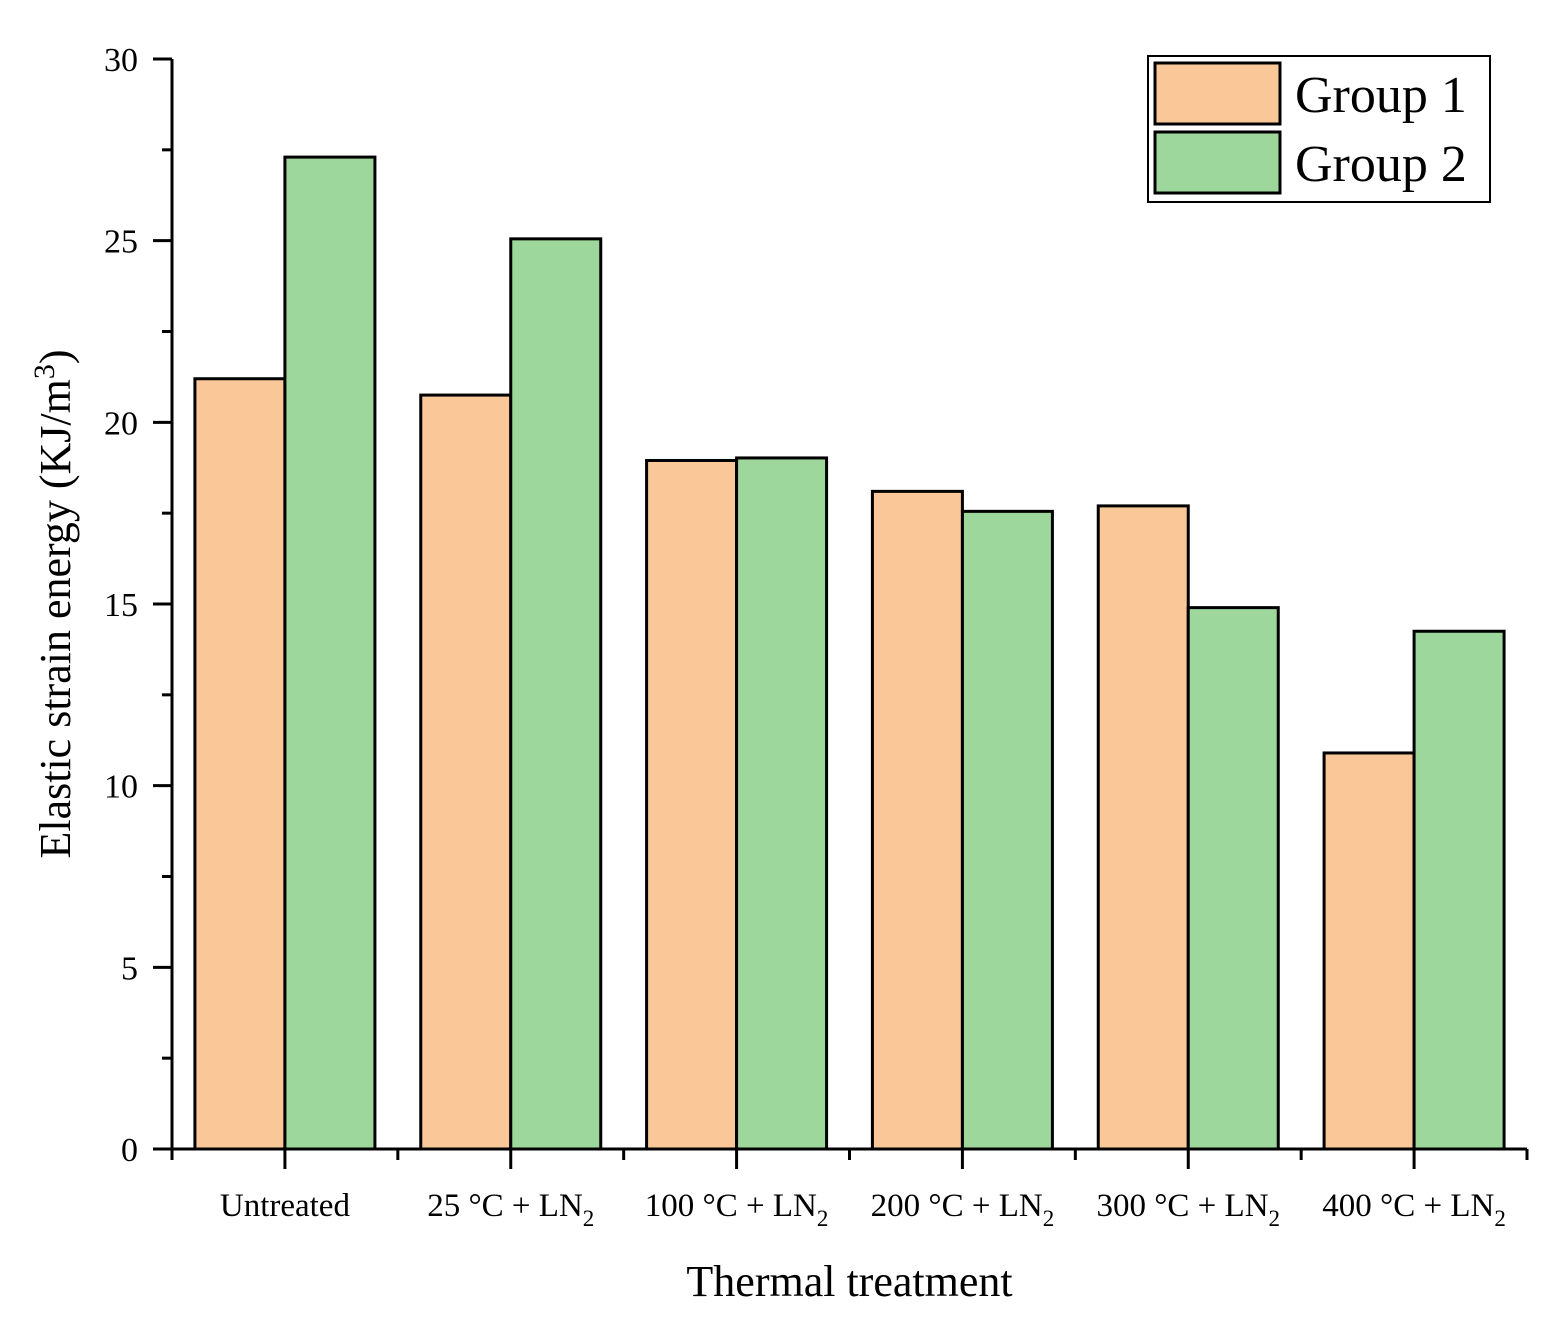 This screenshot has height=1323, width=1559. What do you see at coordinates (129, 968) in the screenshot?
I see `y-tick-label: 5` at bounding box center [129, 968].